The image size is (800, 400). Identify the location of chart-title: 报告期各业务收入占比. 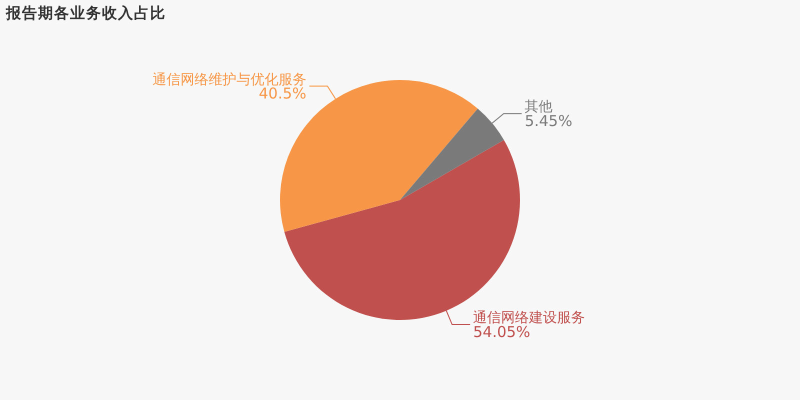
(86, 13).